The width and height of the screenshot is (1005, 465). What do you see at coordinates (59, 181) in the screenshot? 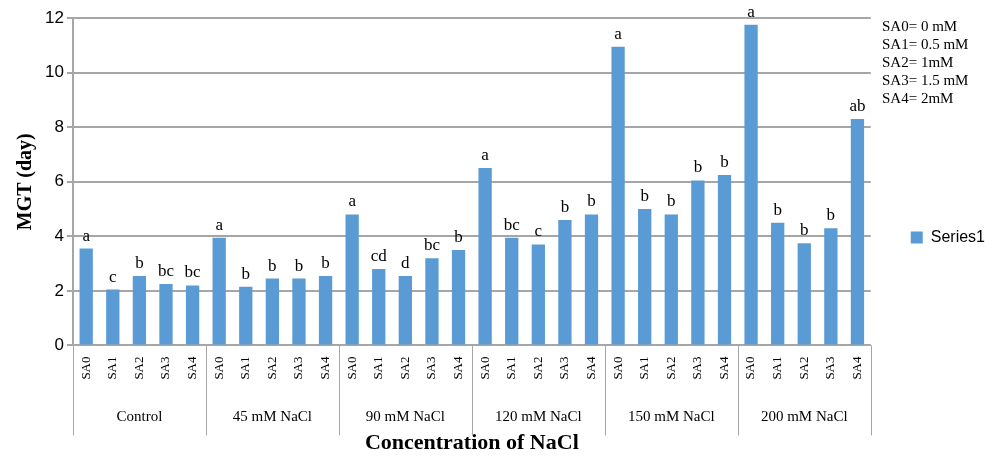
I see `y-tick-label: 6` at bounding box center [59, 181].